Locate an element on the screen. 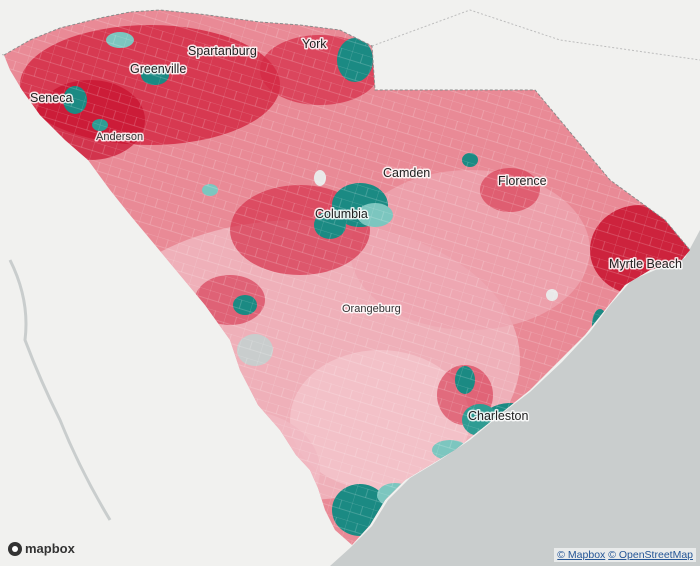  city-label-florence: Florence is located at coordinates (522, 181).